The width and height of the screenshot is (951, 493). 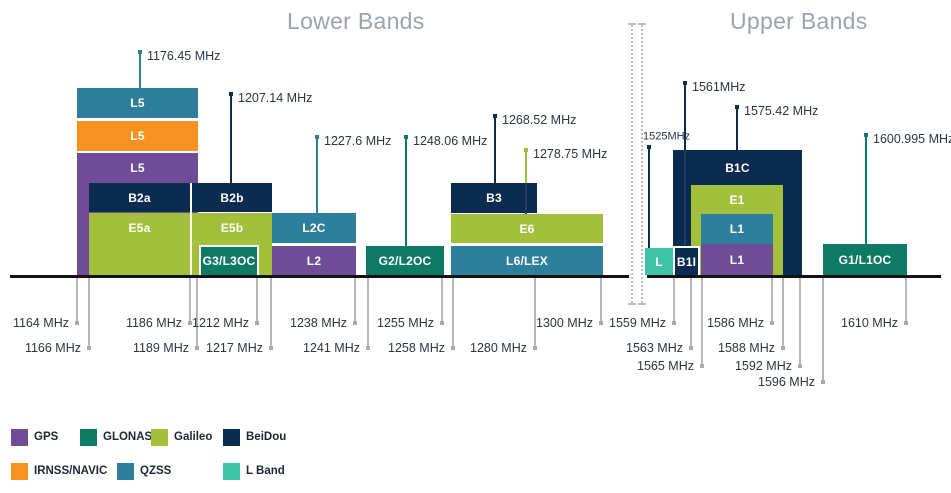 I want to click on freq-label-bottom: 1166 MHz, so click(x=52, y=347).